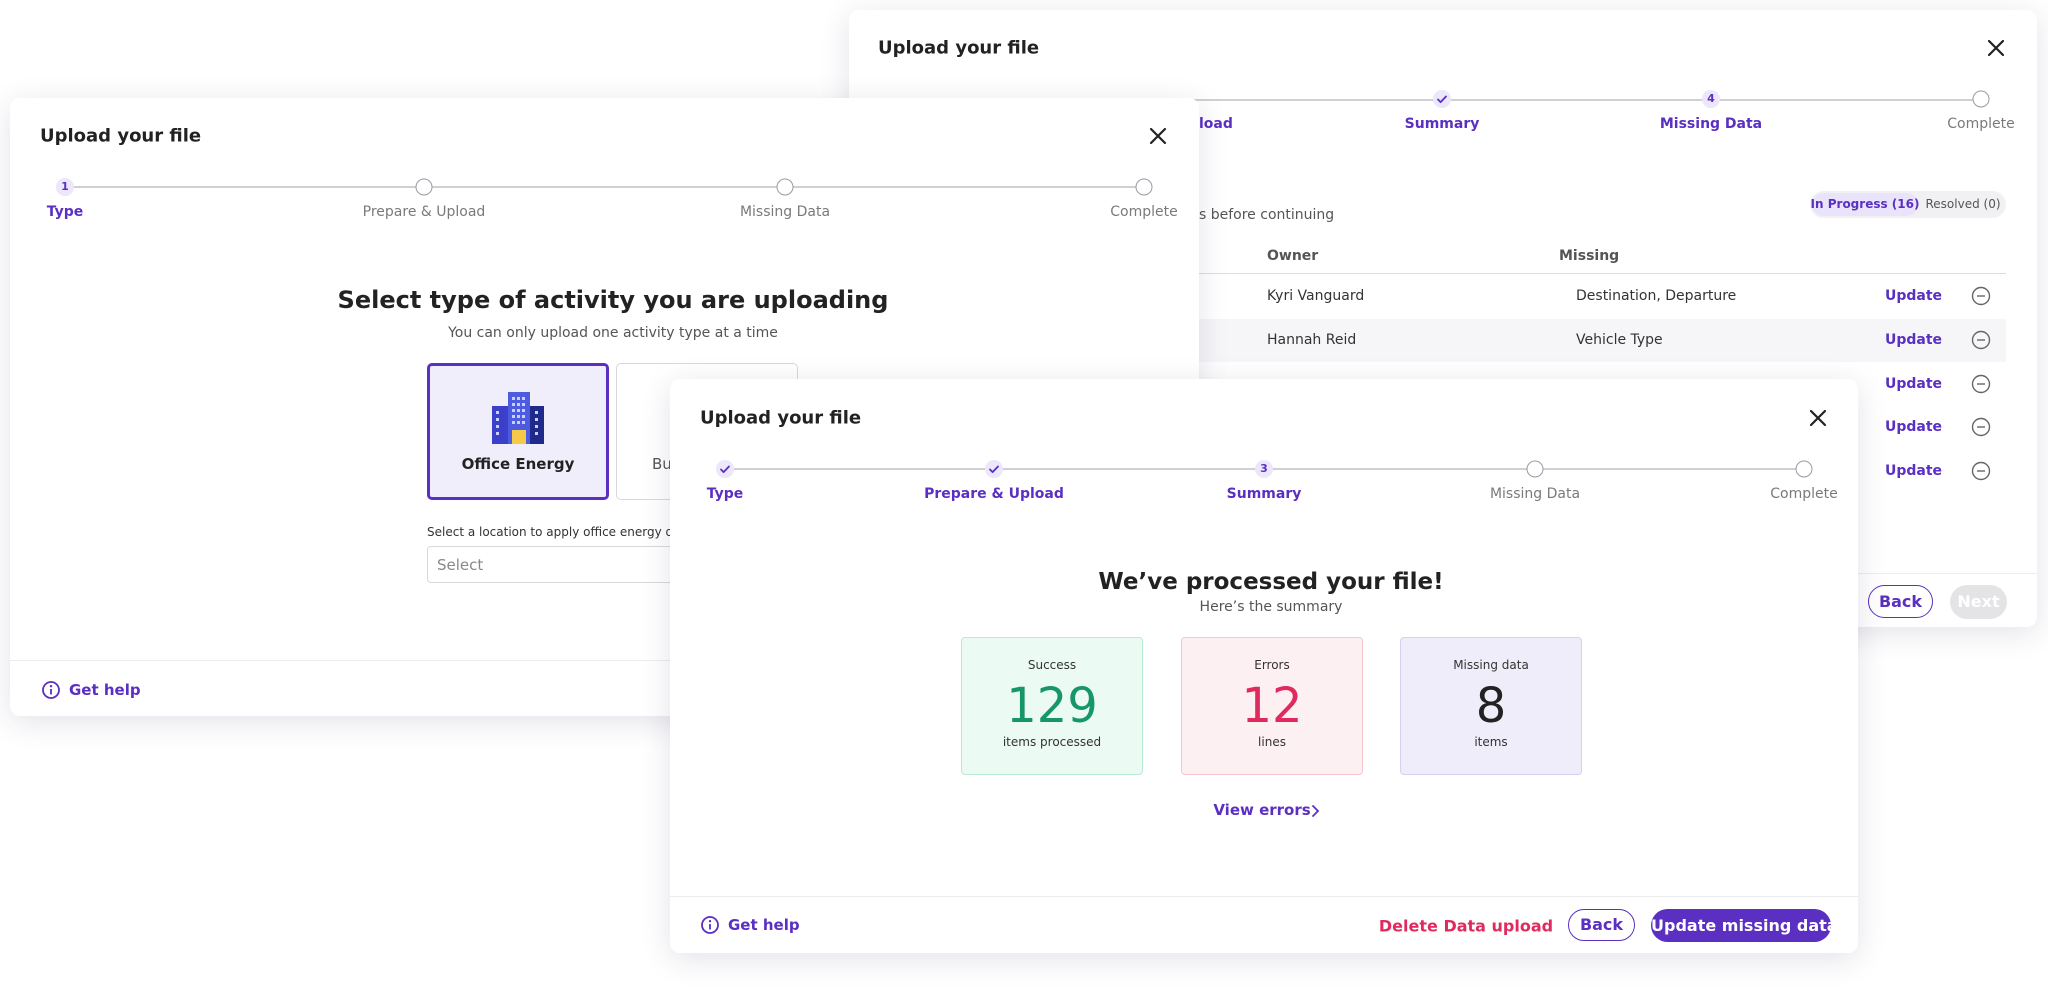 The image size is (2048, 1007). Describe the element at coordinates (518, 417) in the screenshot. I see `building-icon` at that location.